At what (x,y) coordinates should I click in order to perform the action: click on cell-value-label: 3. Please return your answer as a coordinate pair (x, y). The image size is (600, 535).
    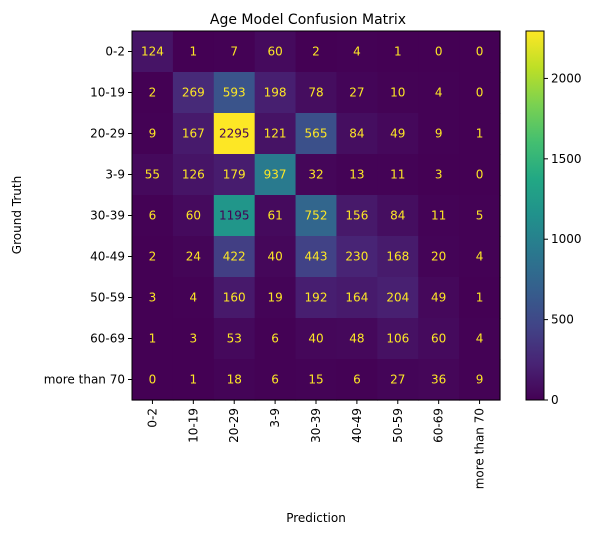
    Looking at the image, I should click on (153, 298).